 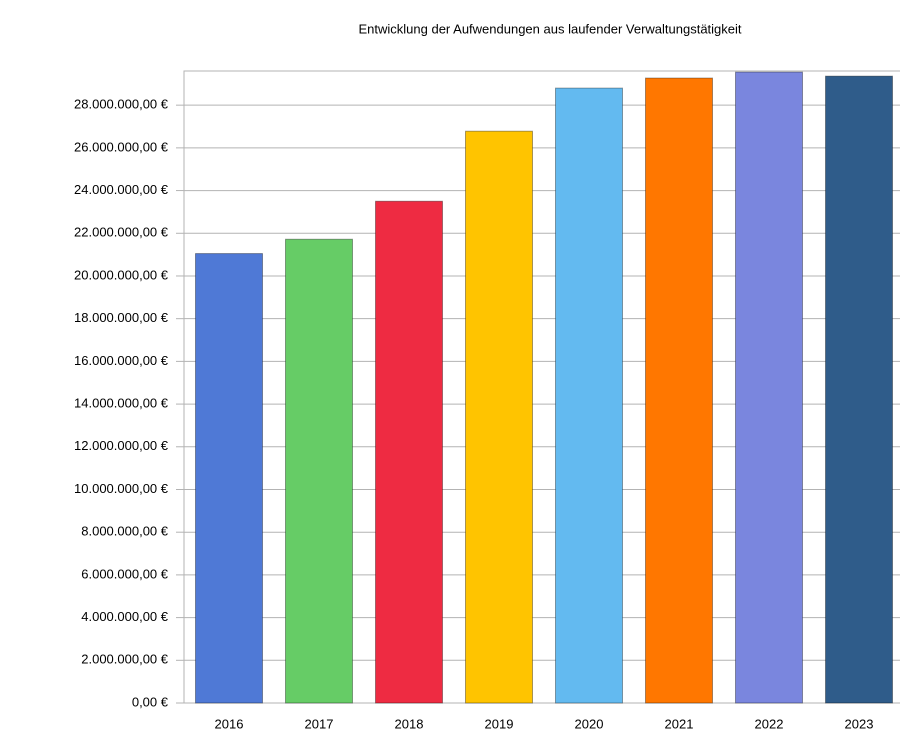 I want to click on y-tick-label: 18.000.000,00 €, so click(x=121, y=317).